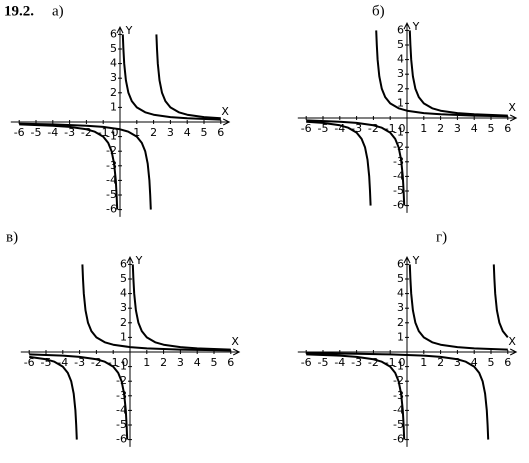 The width and height of the screenshot is (529, 463). I want to click on exercise-number: 19.2., so click(19, 11).